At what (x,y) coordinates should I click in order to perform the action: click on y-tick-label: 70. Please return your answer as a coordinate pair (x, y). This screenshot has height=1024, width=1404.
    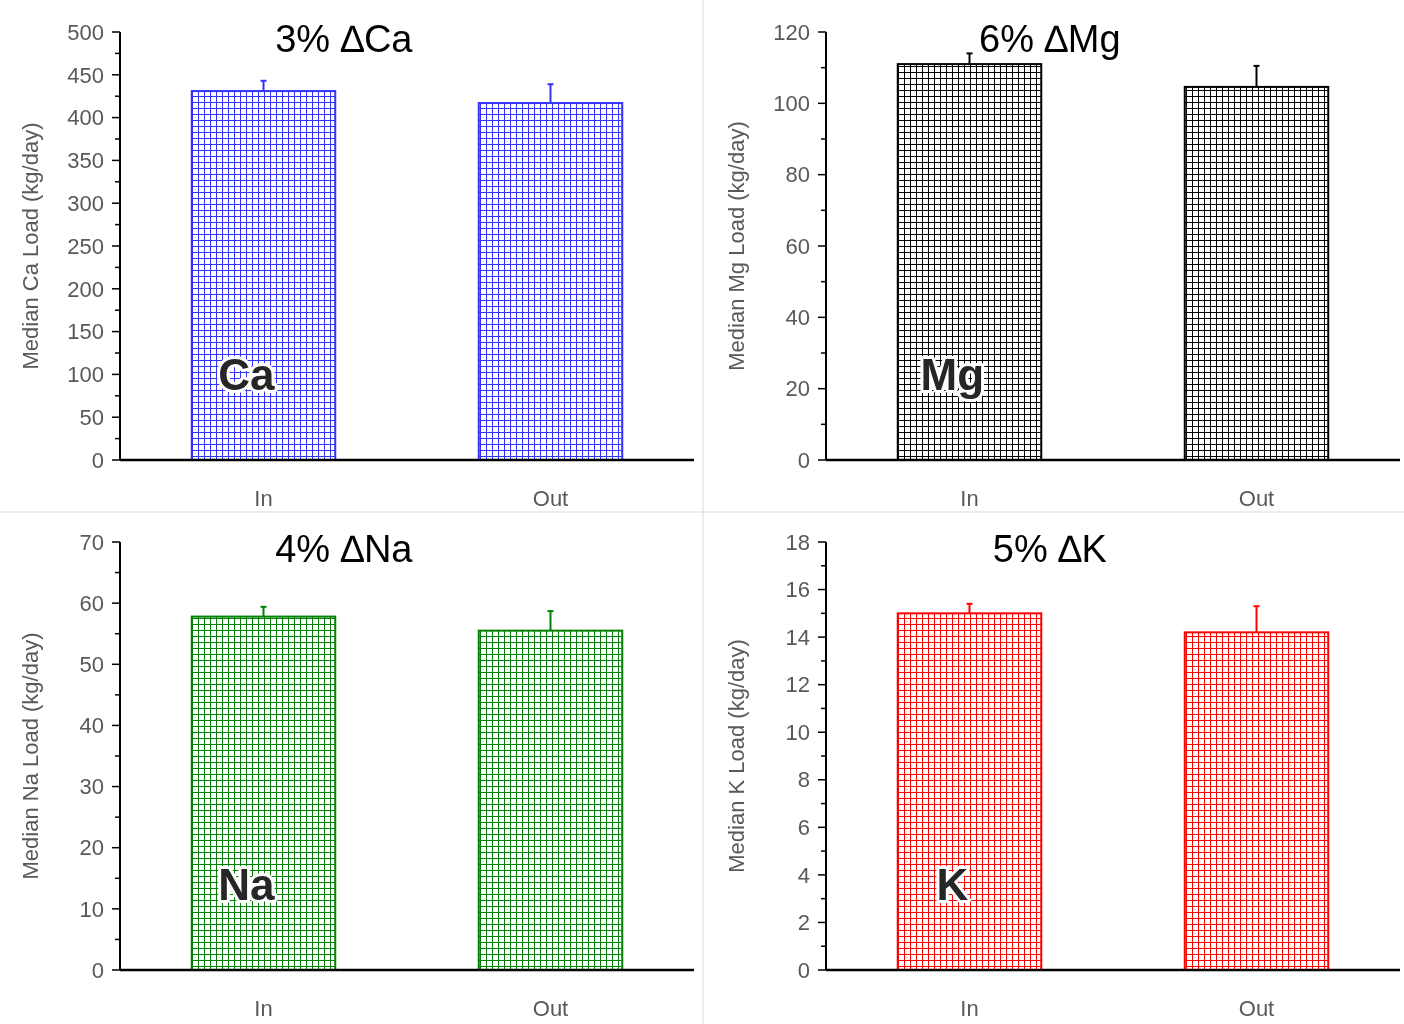
    Looking at the image, I should click on (91, 542).